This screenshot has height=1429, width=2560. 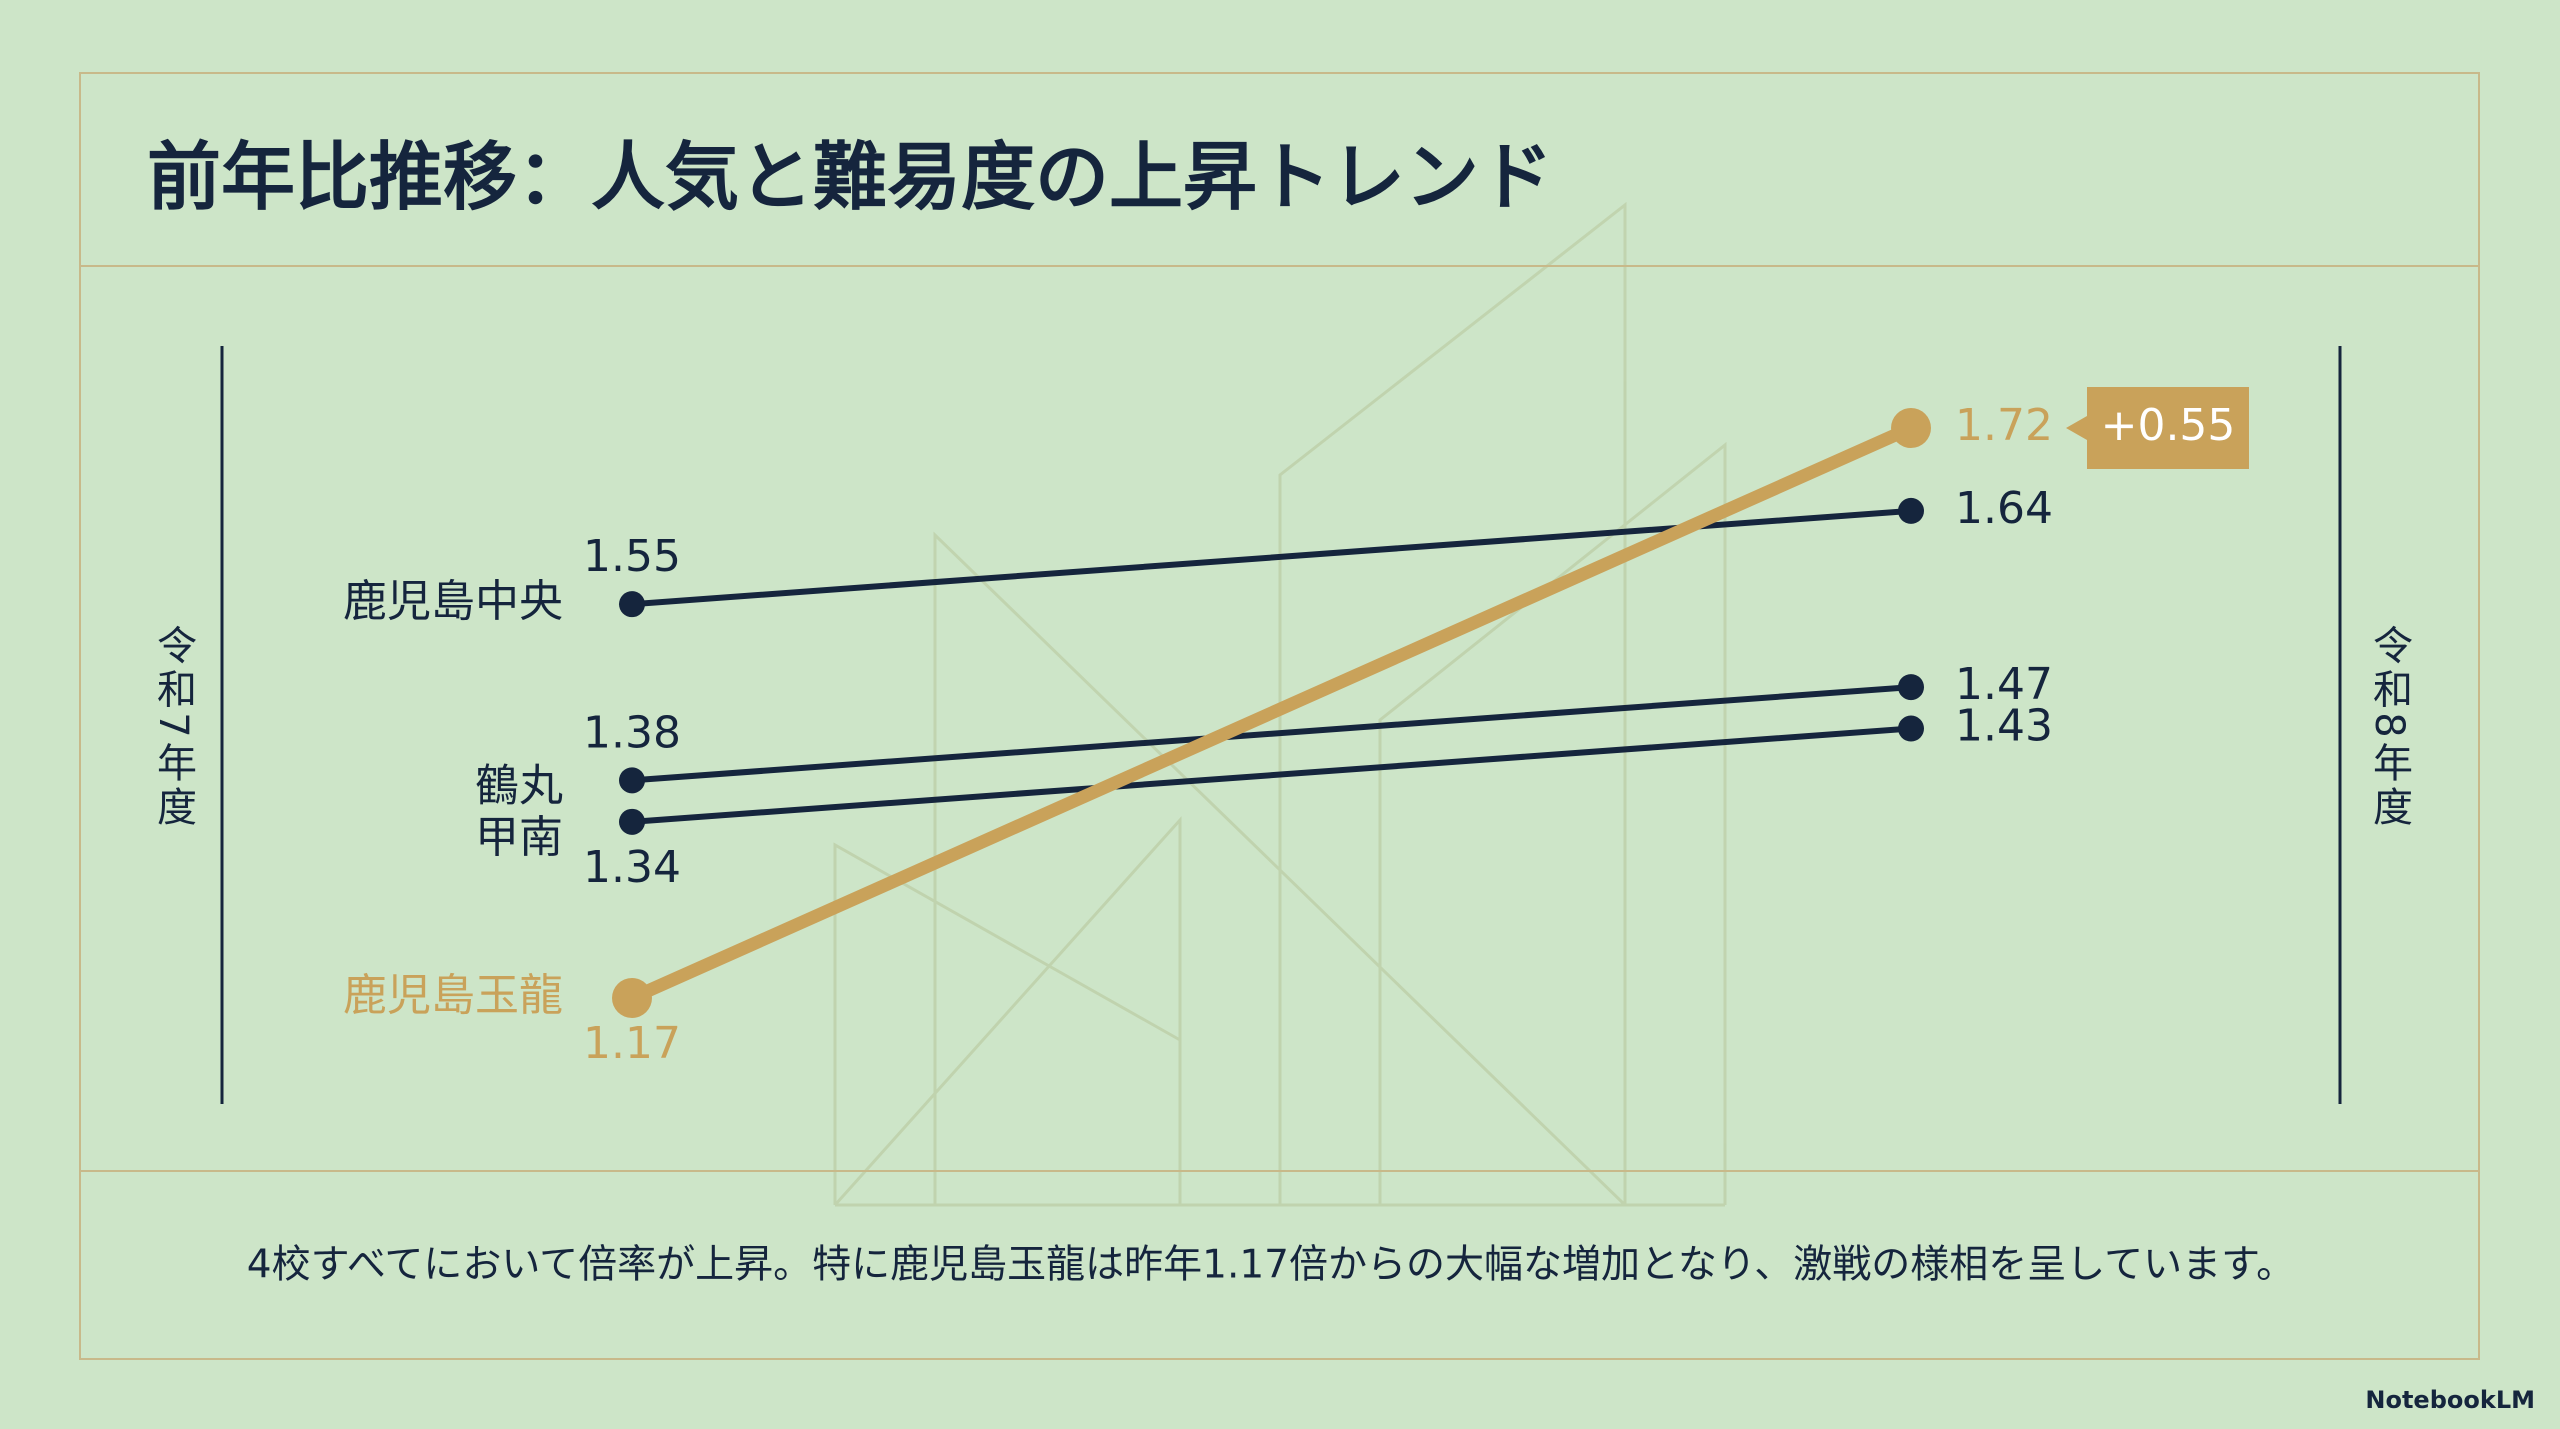 What do you see at coordinates (519, 837) in the screenshot?
I see `series-name: 甲南` at bounding box center [519, 837].